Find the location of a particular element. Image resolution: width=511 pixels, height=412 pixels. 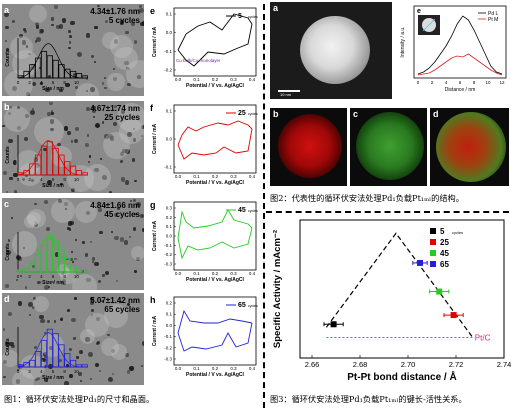

profile-x-tick: 8 is located at coordinates (474, 82).